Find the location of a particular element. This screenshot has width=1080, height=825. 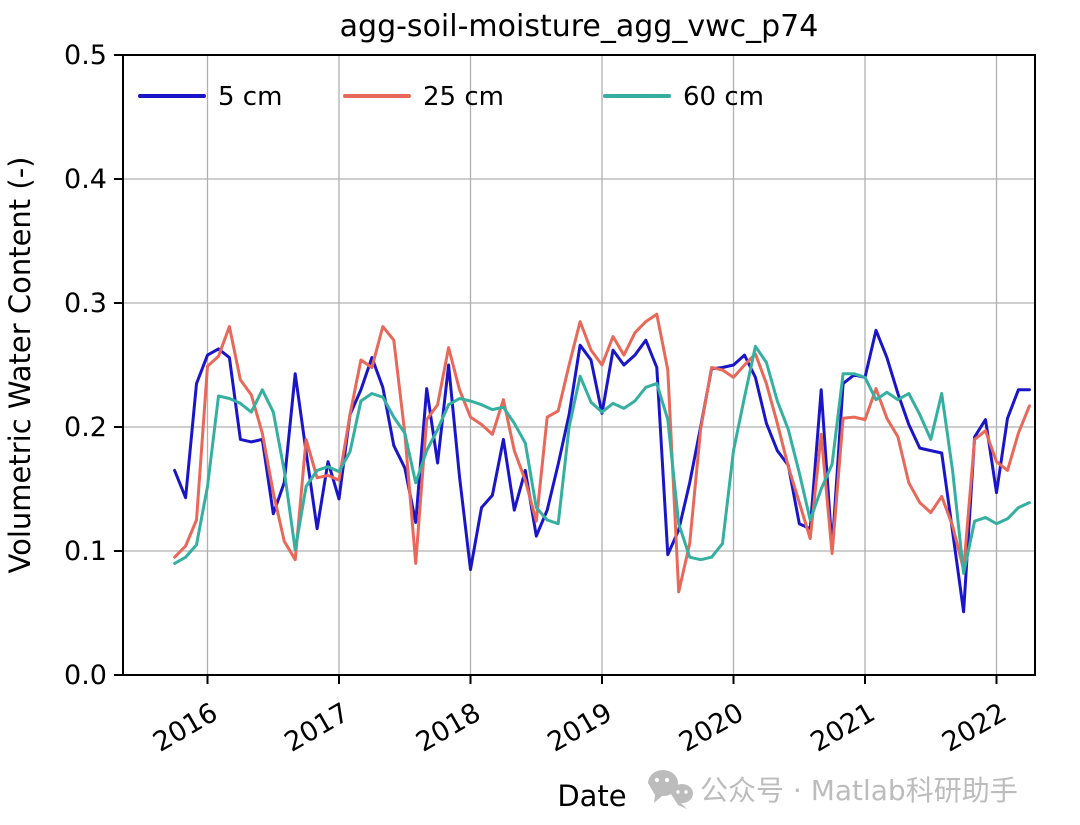

x-tick-label: 2020 is located at coordinates (711, 727).